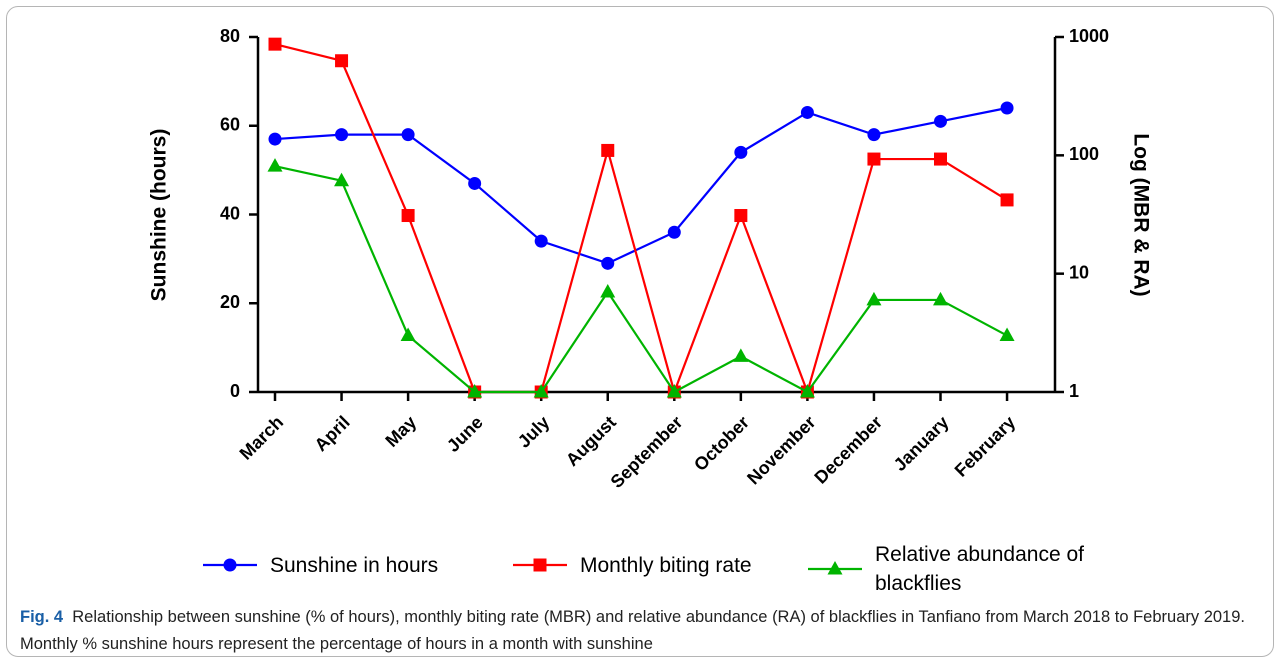 This screenshot has height=665, width=1282. I want to click on x-tick-label: December, so click(848, 450).